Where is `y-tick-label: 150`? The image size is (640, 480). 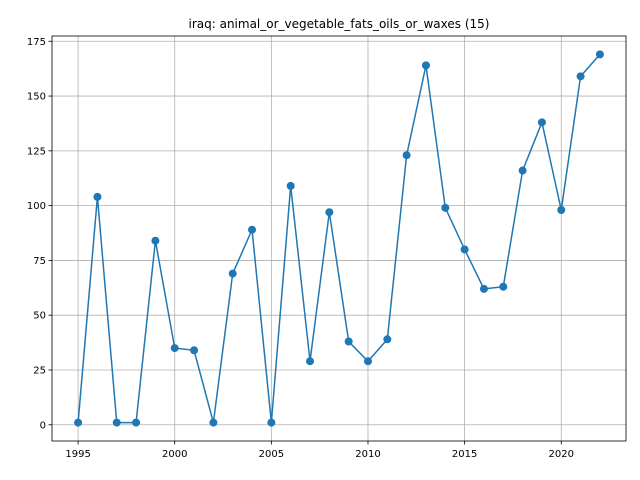 y-tick-label: 150 is located at coordinates (36, 97).